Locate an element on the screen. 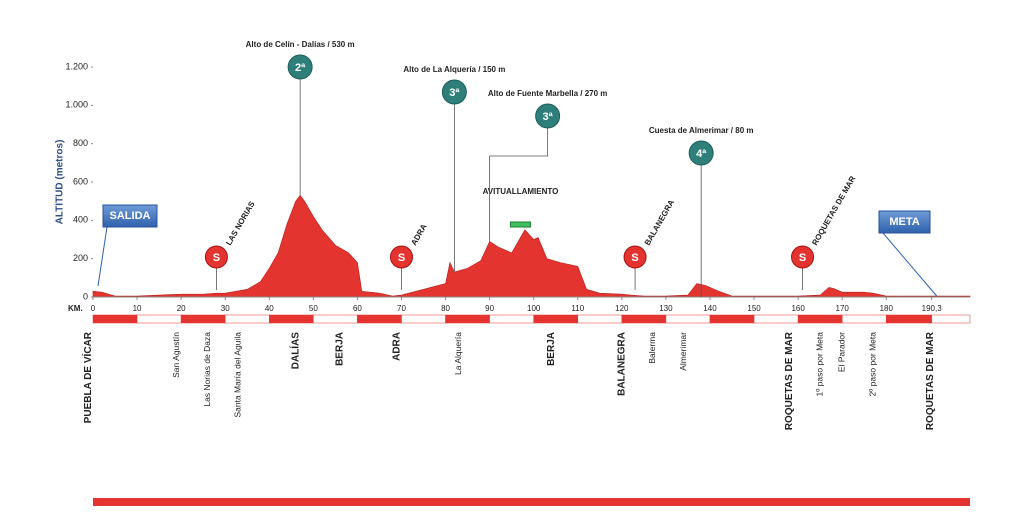  x-tick-label: 110 is located at coordinates (577, 308).